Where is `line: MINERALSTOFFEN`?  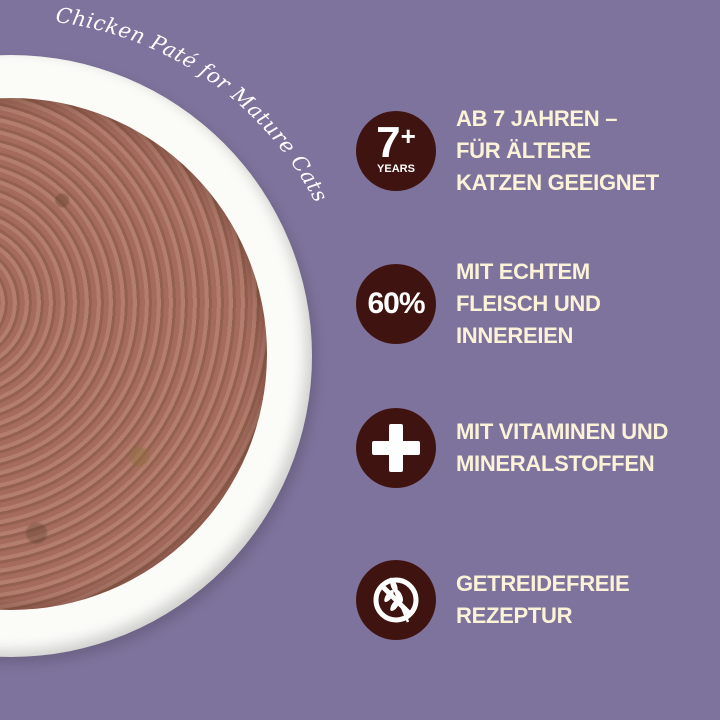
line: MINERALSTOFFEN is located at coordinates (555, 463).